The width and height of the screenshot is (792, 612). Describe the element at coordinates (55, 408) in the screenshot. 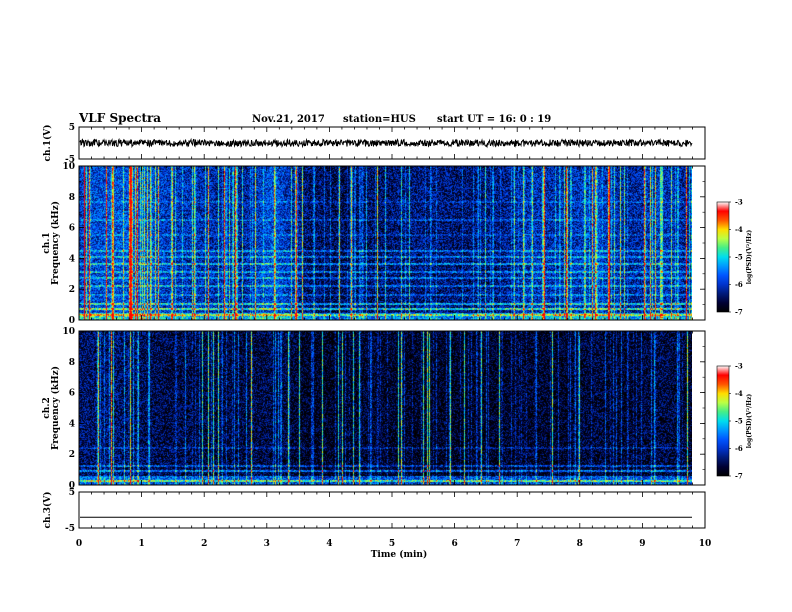

I see `spectrogram-ch2-y-label: Frequency (kHz)` at that location.